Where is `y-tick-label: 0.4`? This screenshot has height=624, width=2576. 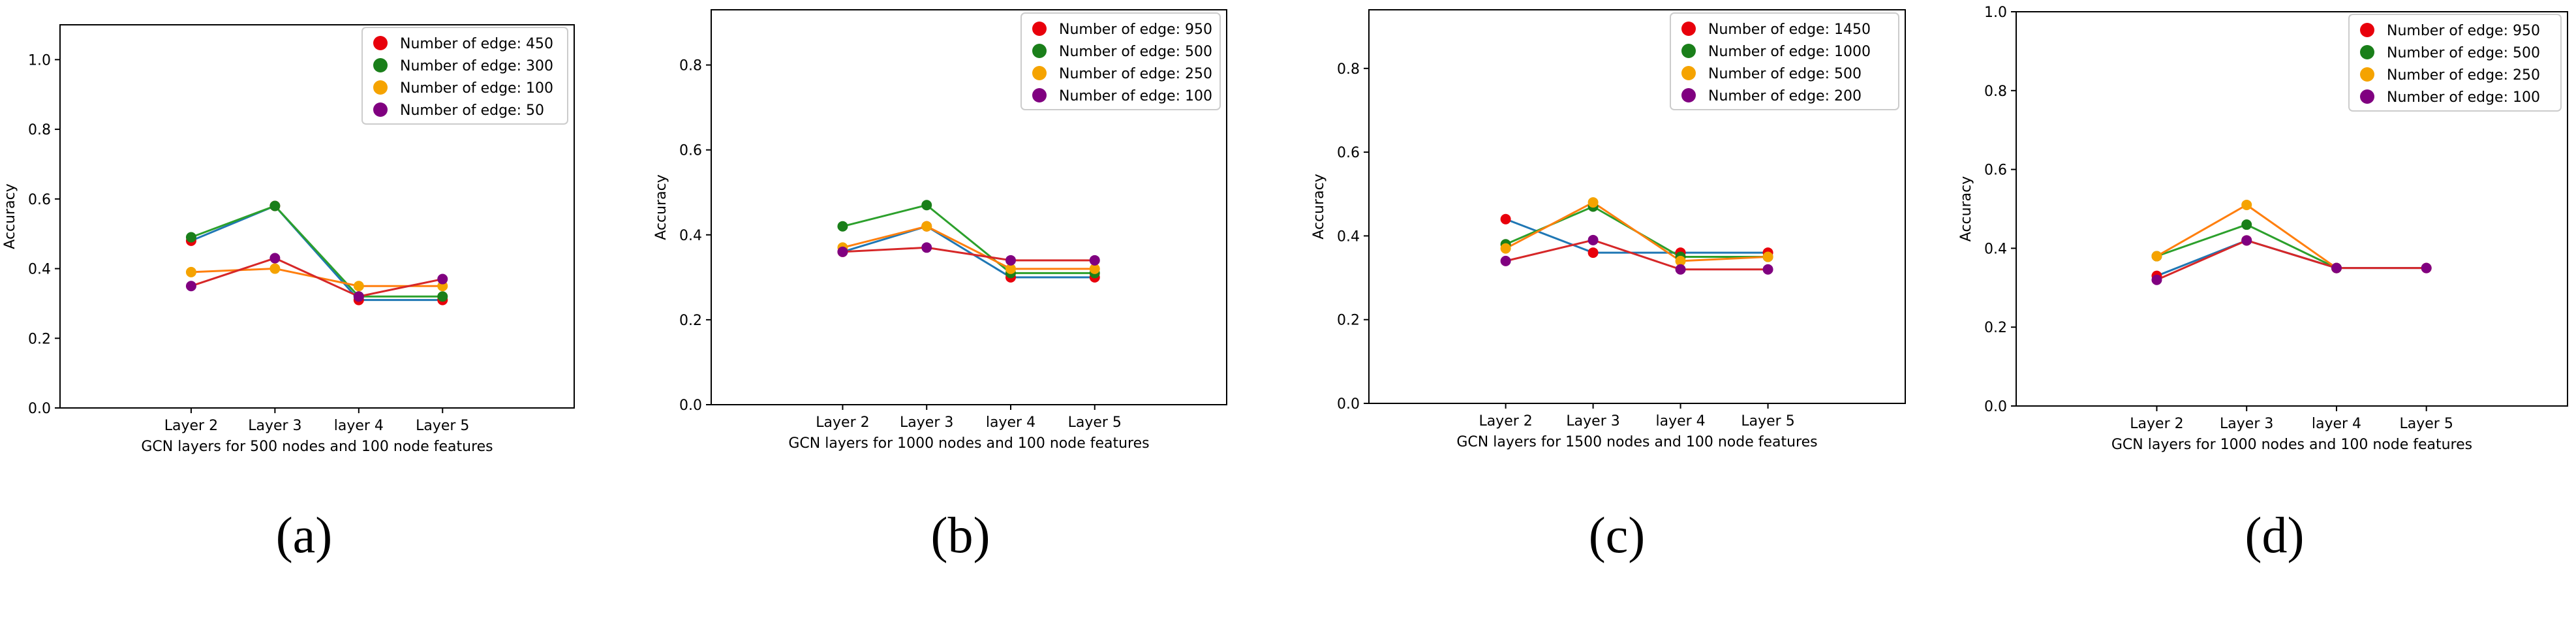
y-tick-label: 0.4 is located at coordinates (1348, 237).